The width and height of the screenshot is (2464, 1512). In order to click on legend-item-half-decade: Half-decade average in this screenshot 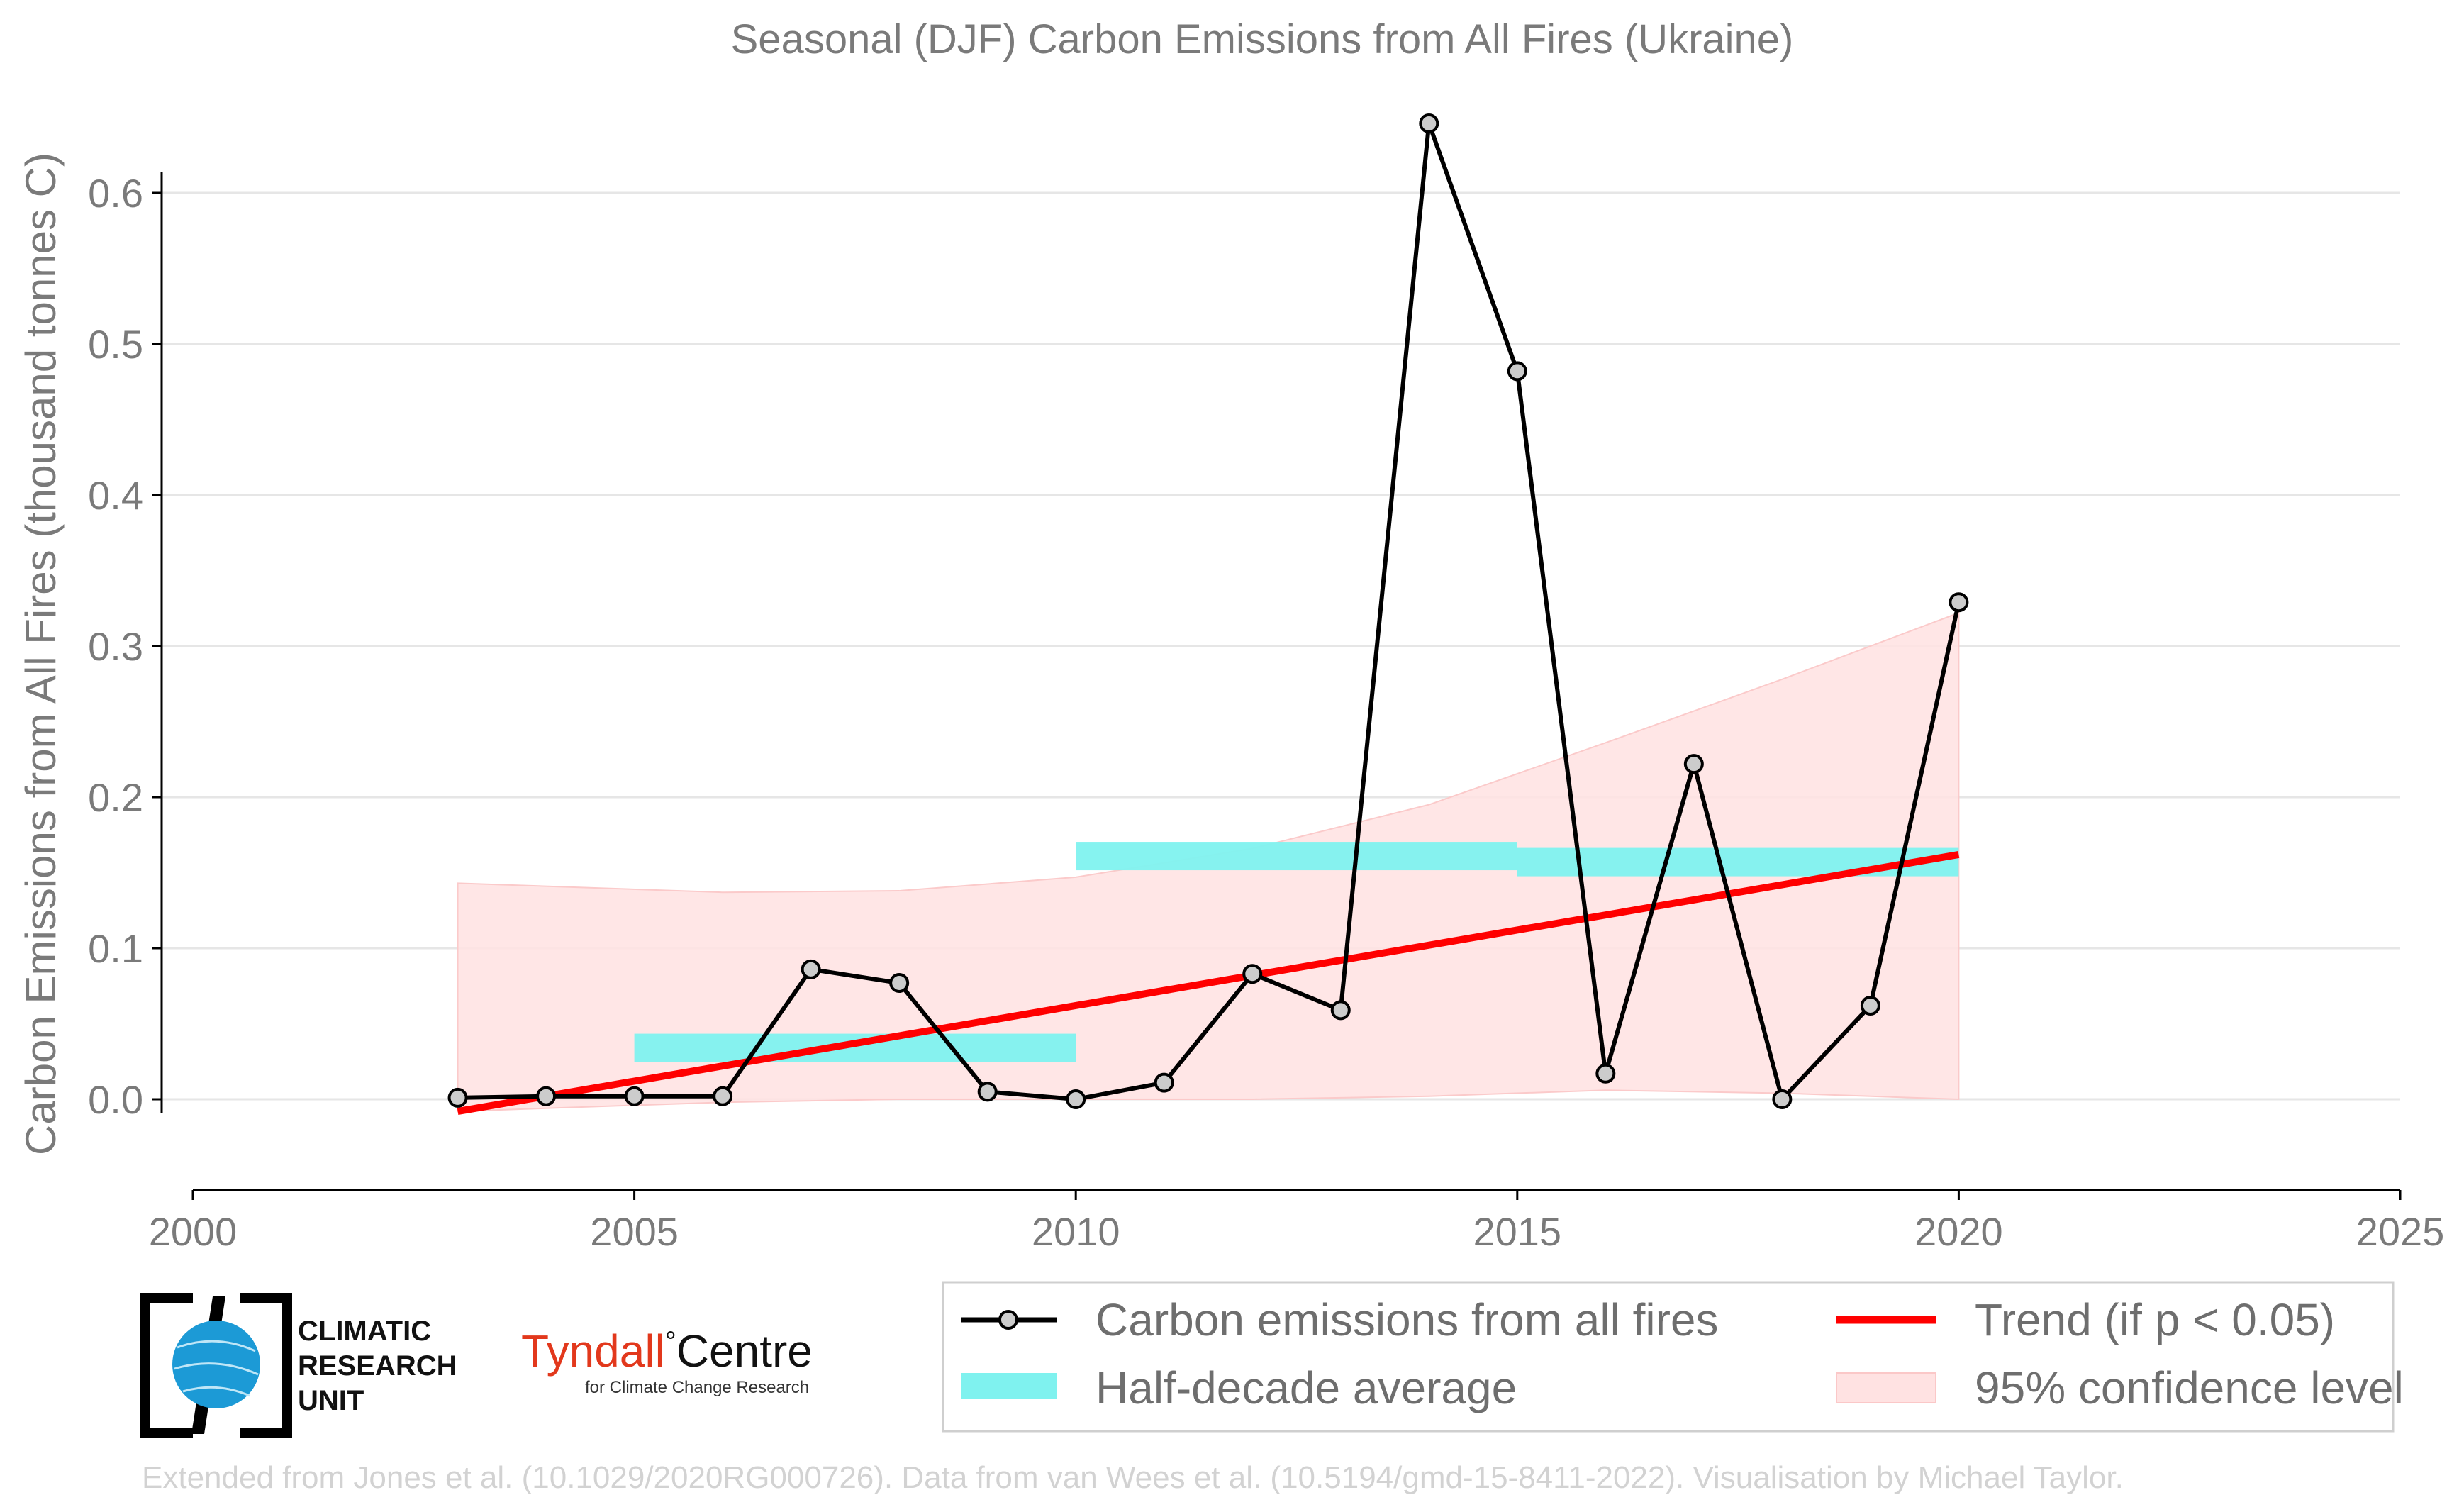, I will do `click(1239, 1387)`.